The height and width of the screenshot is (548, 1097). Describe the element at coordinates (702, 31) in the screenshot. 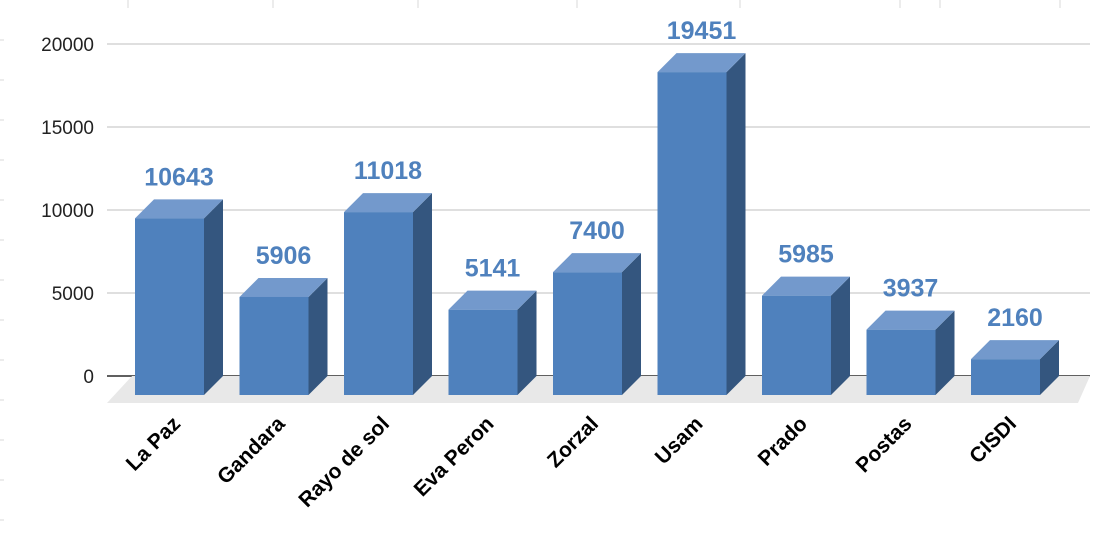

I see `data-label: 19451` at that location.